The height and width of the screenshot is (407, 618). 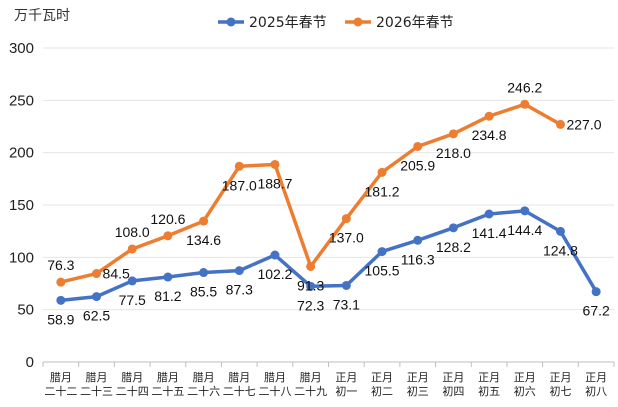 What do you see at coordinates (203, 240) in the screenshot?
I see `data-label: 134.6` at bounding box center [203, 240].